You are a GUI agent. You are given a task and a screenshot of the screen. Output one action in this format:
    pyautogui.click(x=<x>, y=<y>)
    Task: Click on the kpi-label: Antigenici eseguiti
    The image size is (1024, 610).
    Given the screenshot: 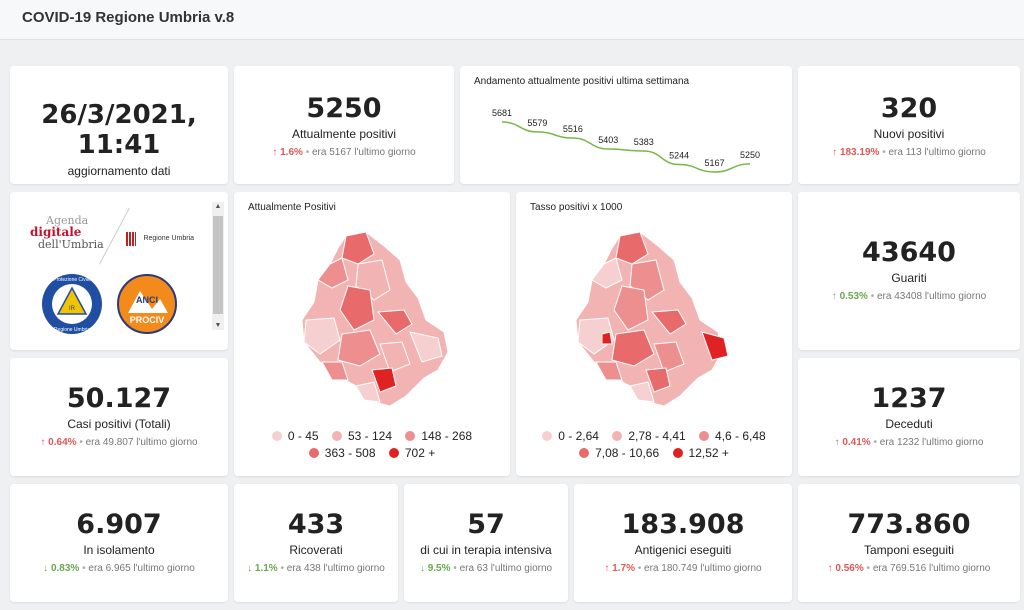 What is the action you would take?
    pyautogui.click(x=683, y=550)
    